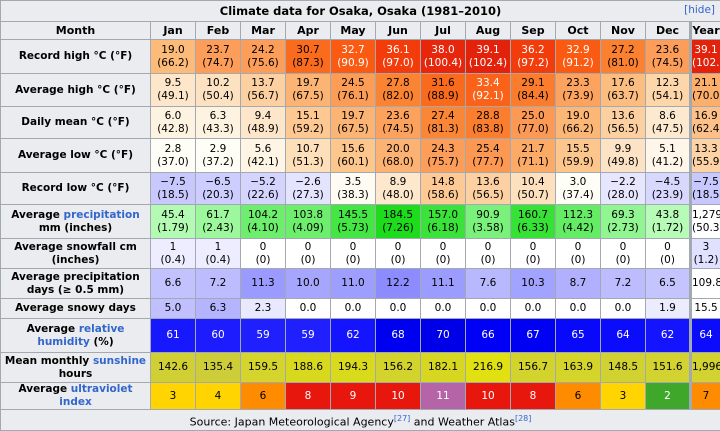 This screenshot has width=720, height=431. What do you see at coordinates (173, 116) in the screenshot?
I see `cell-value: 6.0` at bounding box center [173, 116].